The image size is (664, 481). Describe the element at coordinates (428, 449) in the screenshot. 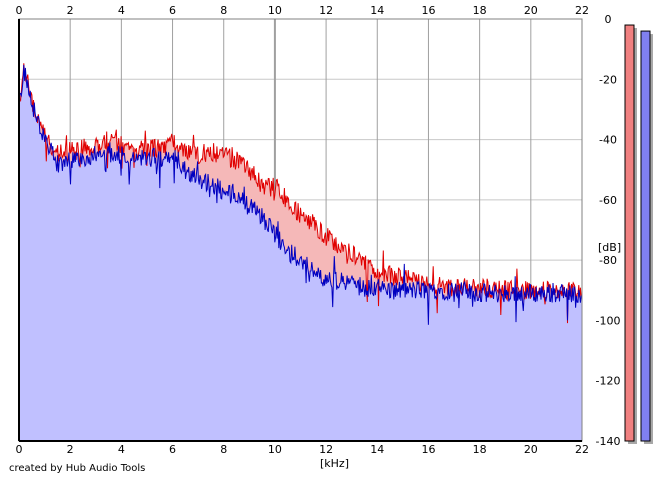

I see `x-tick-label: 16` at that location.